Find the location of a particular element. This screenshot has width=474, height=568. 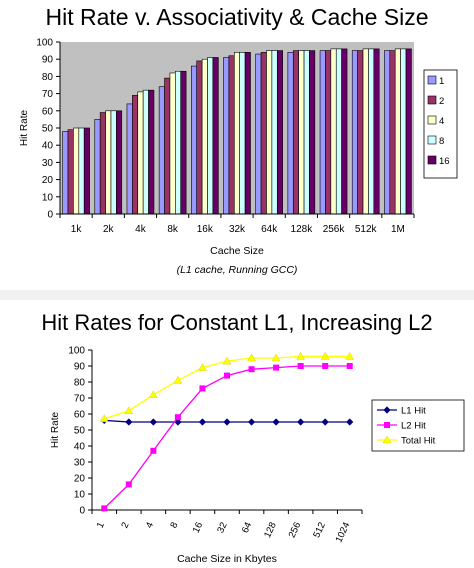

x-tick-label: 32k is located at coordinates (237, 229).